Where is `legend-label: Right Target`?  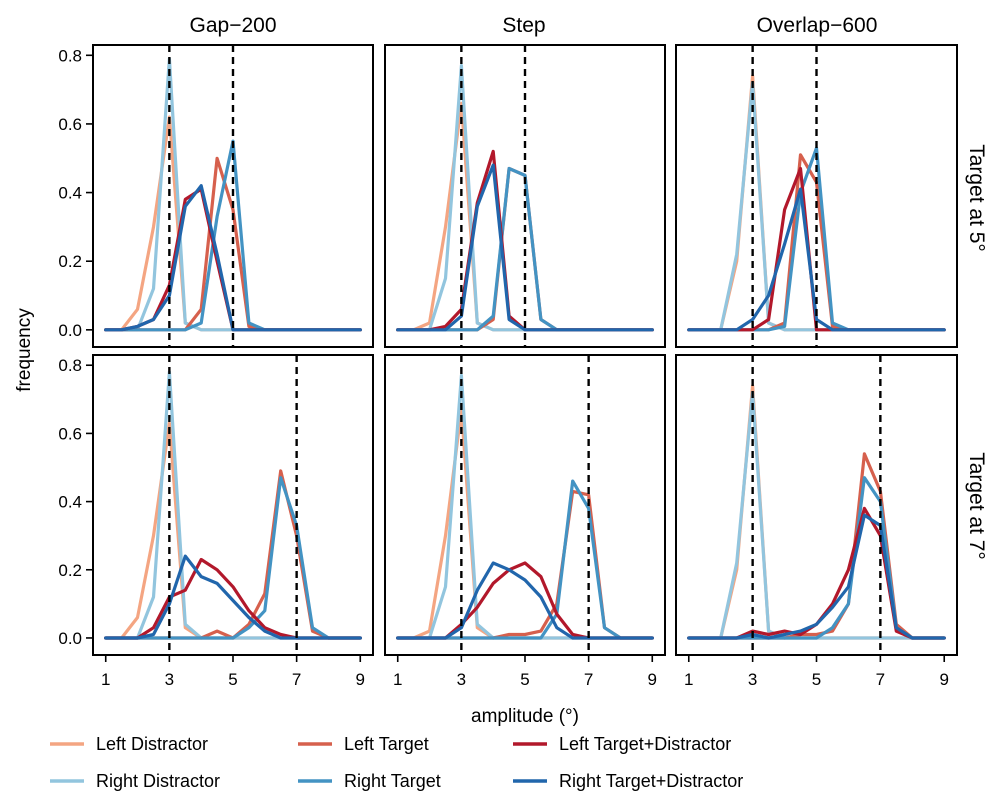 legend-label: Right Target is located at coordinates (392, 781).